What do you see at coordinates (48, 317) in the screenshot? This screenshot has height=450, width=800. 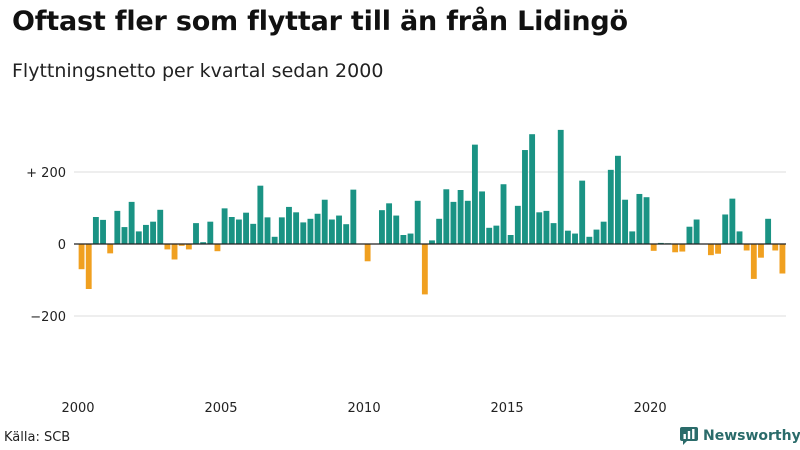 I see `y-tick-label: −200` at bounding box center [48, 317].